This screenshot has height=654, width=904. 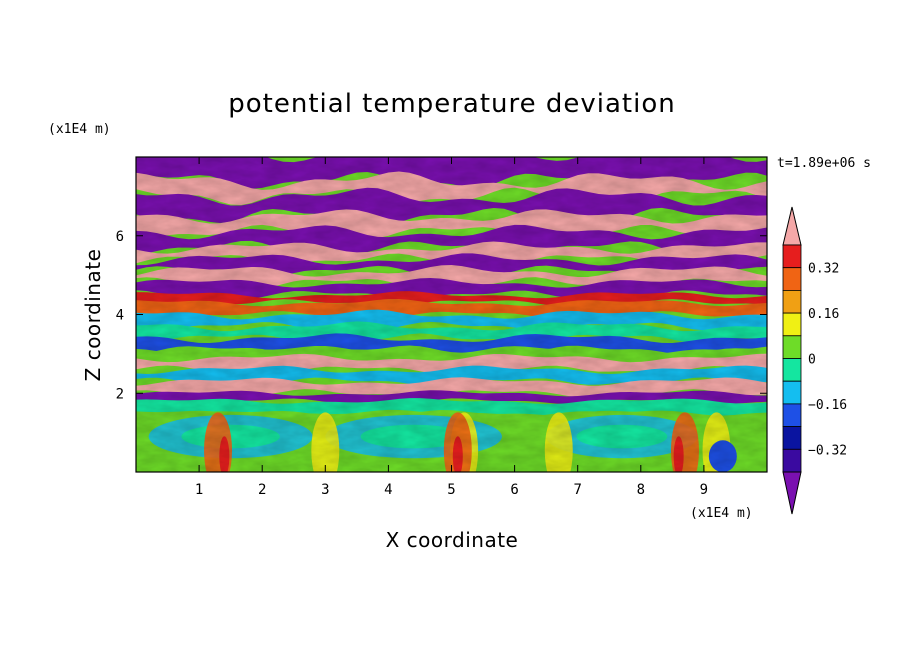 I want to click on x-tick-label: 4, so click(x=388, y=490).